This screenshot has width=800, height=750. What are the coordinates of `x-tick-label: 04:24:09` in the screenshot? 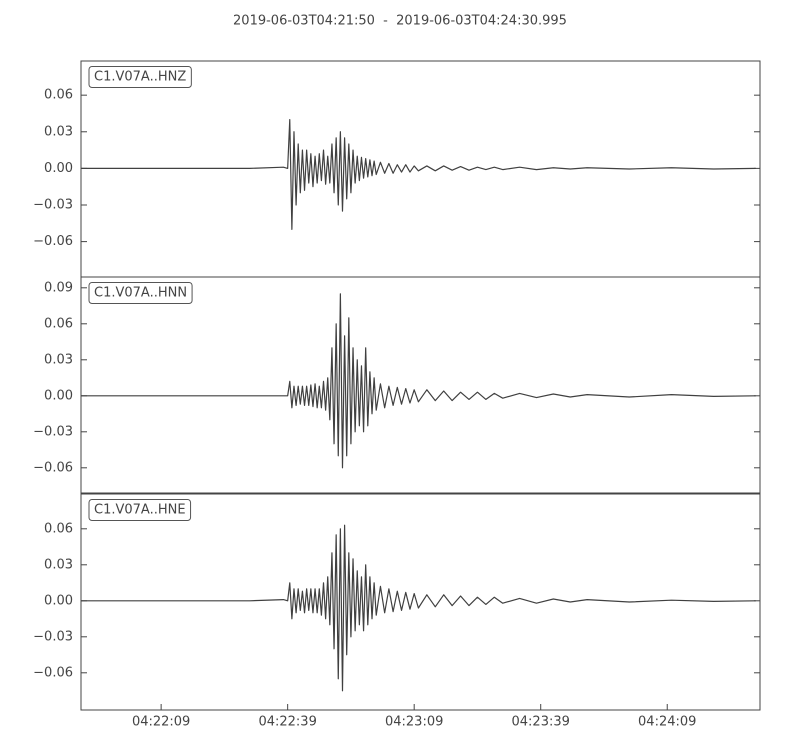 It's located at (667, 722).